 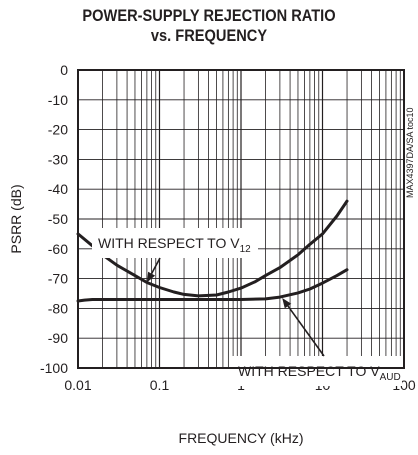 What do you see at coordinates (58, 308) in the screenshot?
I see `y-tick-label: -80` at bounding box center [58, 308].